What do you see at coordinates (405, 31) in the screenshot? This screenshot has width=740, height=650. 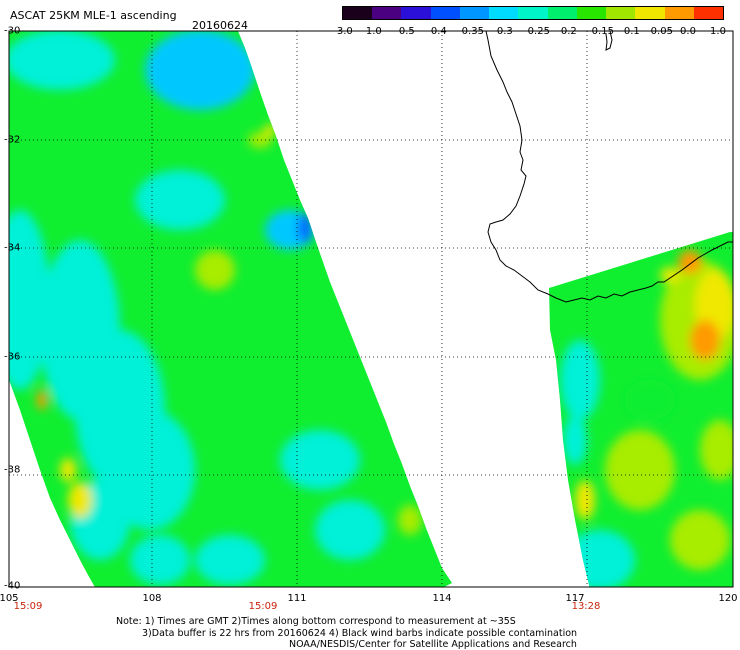 I see `colorbar-label: -0.5` at bounding box center [405, 31].